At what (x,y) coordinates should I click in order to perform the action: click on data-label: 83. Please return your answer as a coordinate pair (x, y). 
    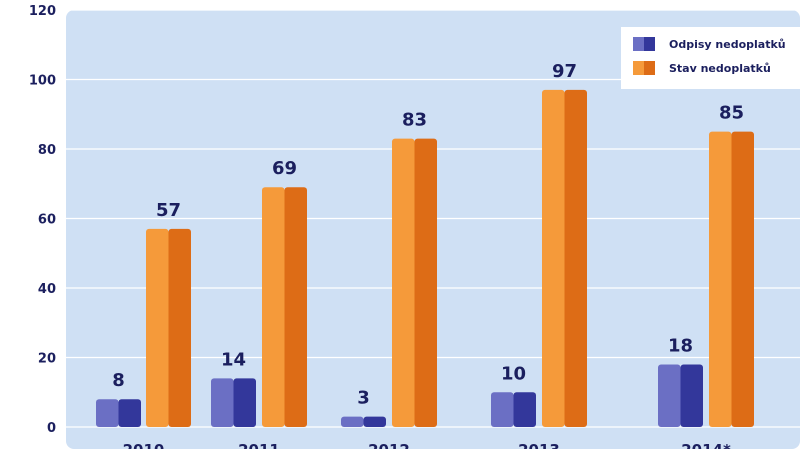
    Looking at the image, I should click on (414, 120).